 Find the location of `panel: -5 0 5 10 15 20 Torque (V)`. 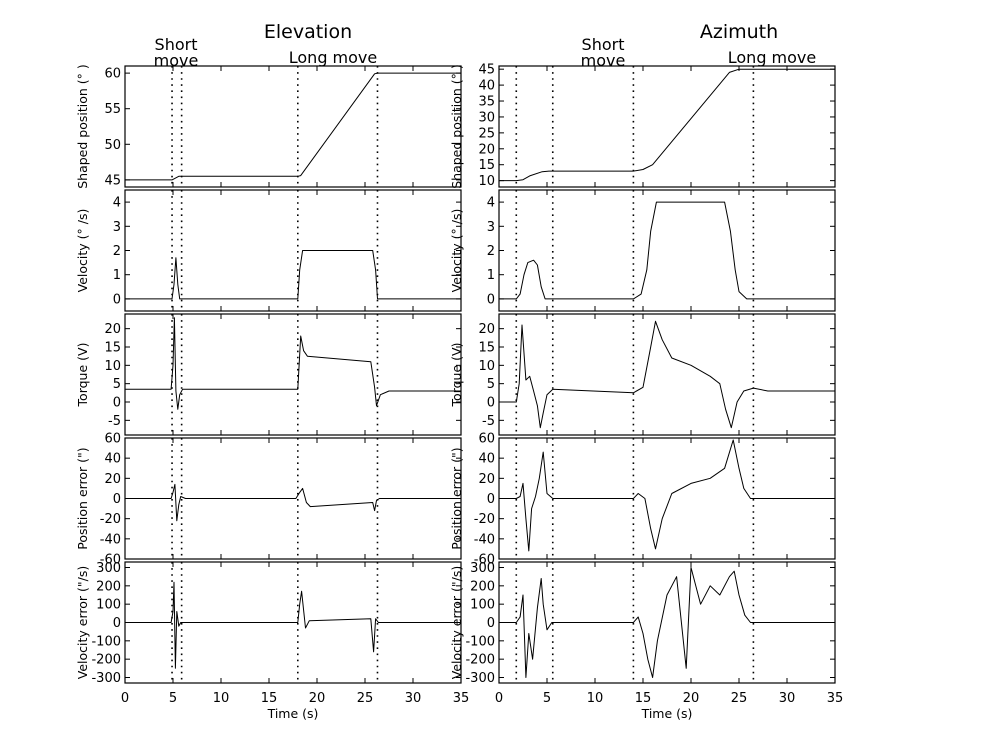

panel: -5 0 5 10 15 20 Torque (V) is located at coordinates (642, 374).